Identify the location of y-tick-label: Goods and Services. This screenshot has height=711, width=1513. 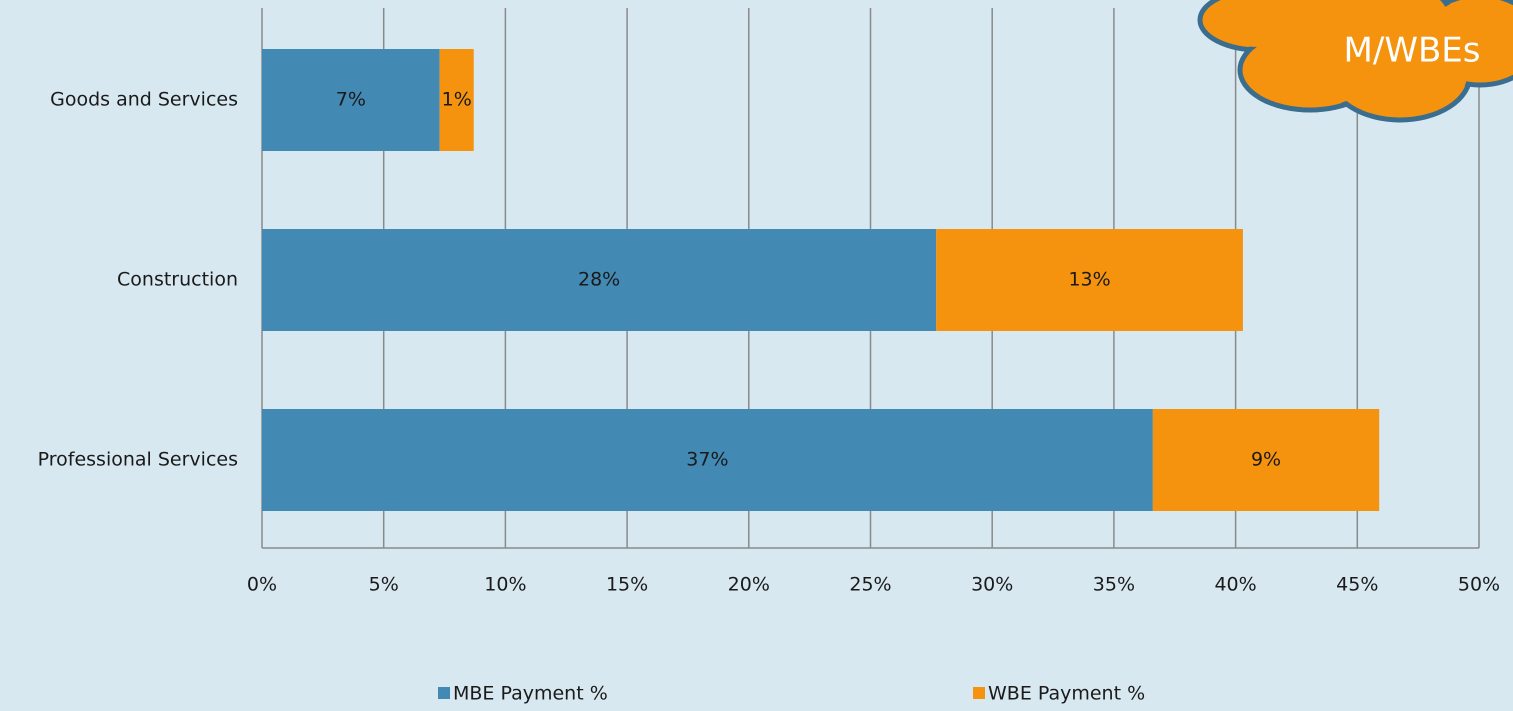
(144, 100).